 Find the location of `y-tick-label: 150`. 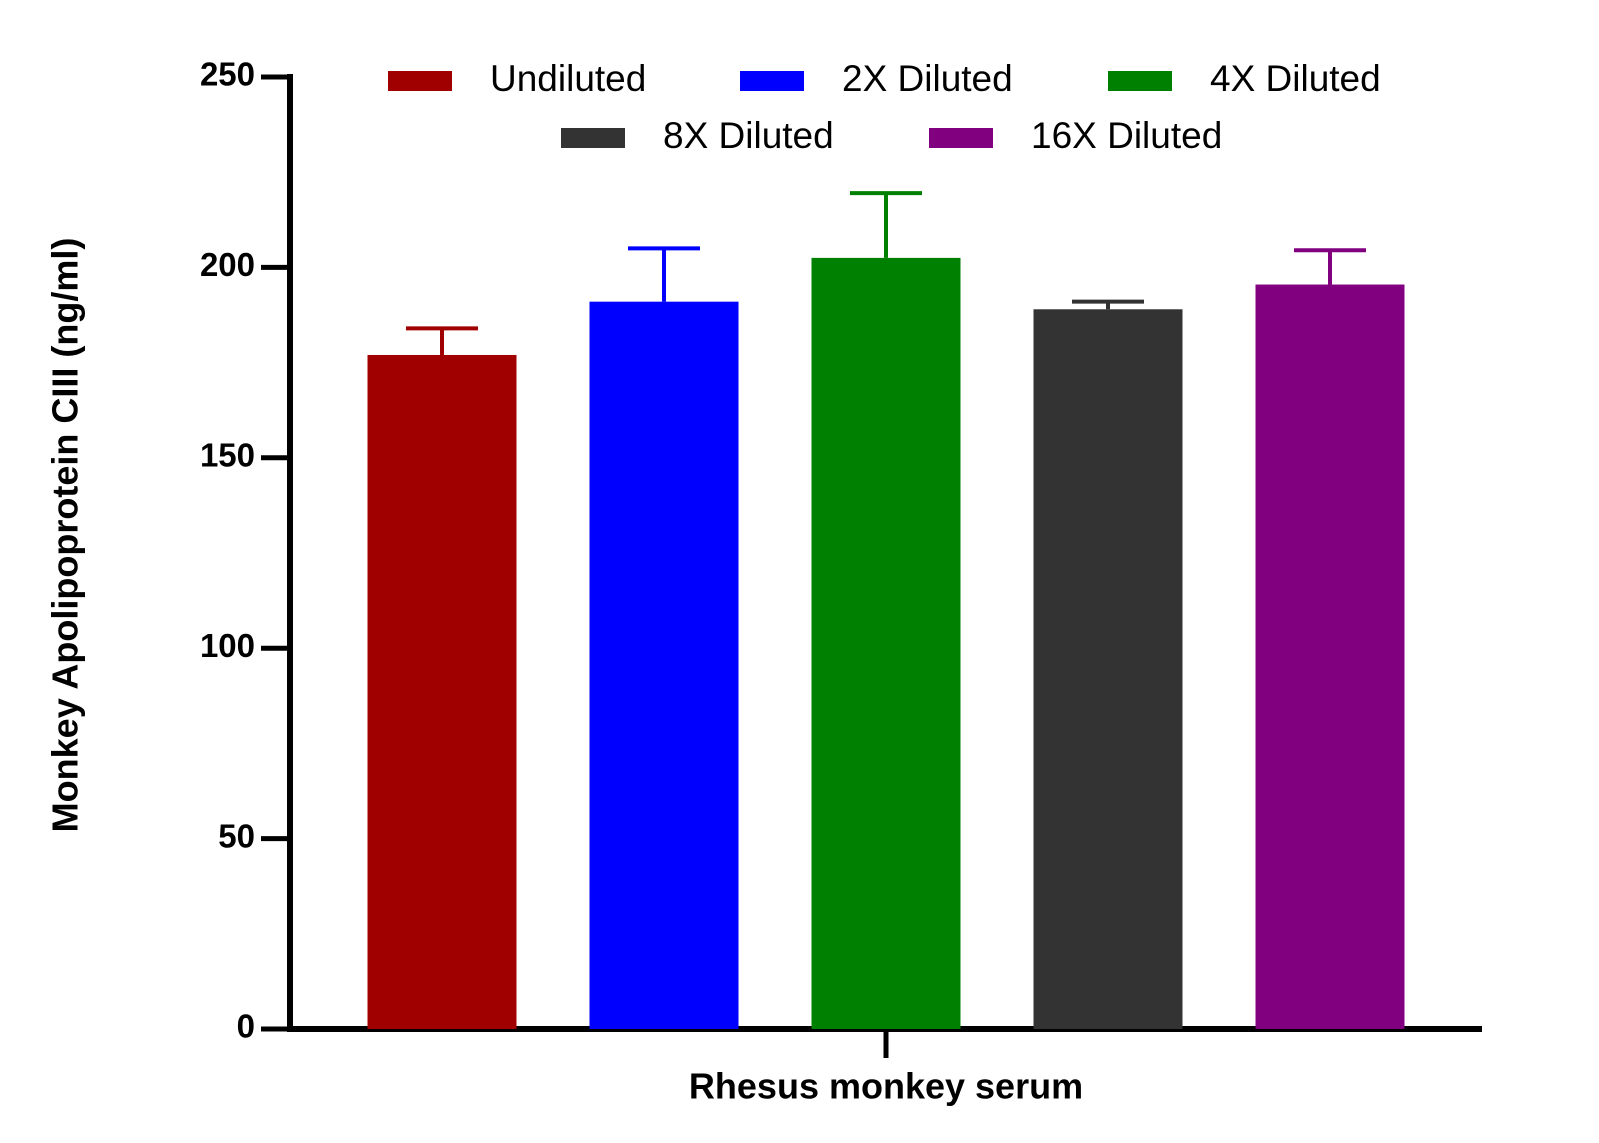

y-tick-label: 150 is located at coordinates (227, 455).